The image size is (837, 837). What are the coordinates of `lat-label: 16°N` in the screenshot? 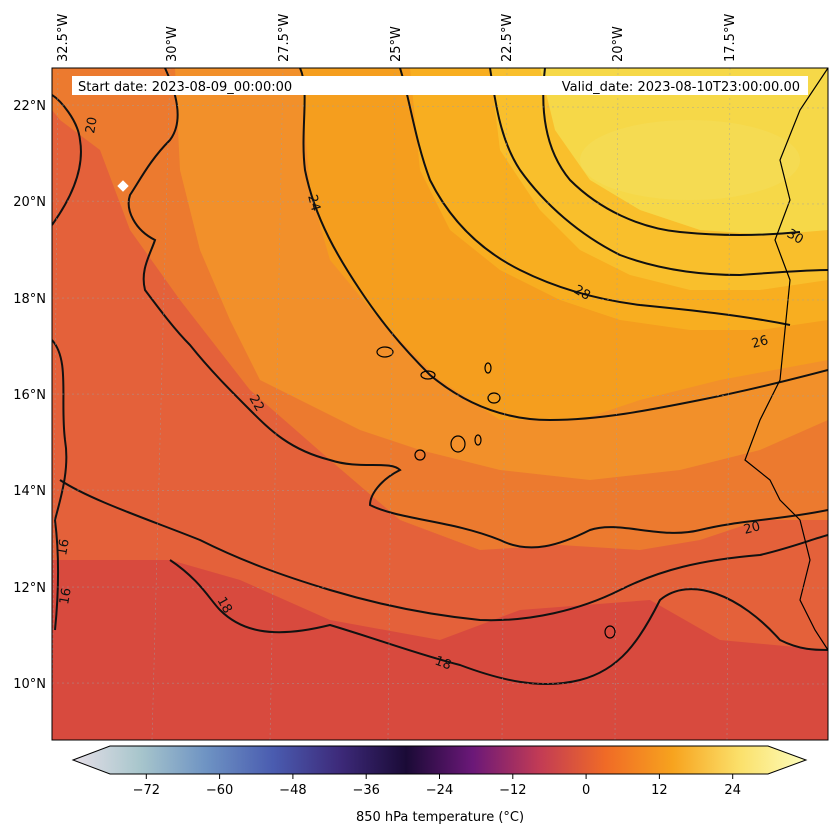 It's located at (29, 395).